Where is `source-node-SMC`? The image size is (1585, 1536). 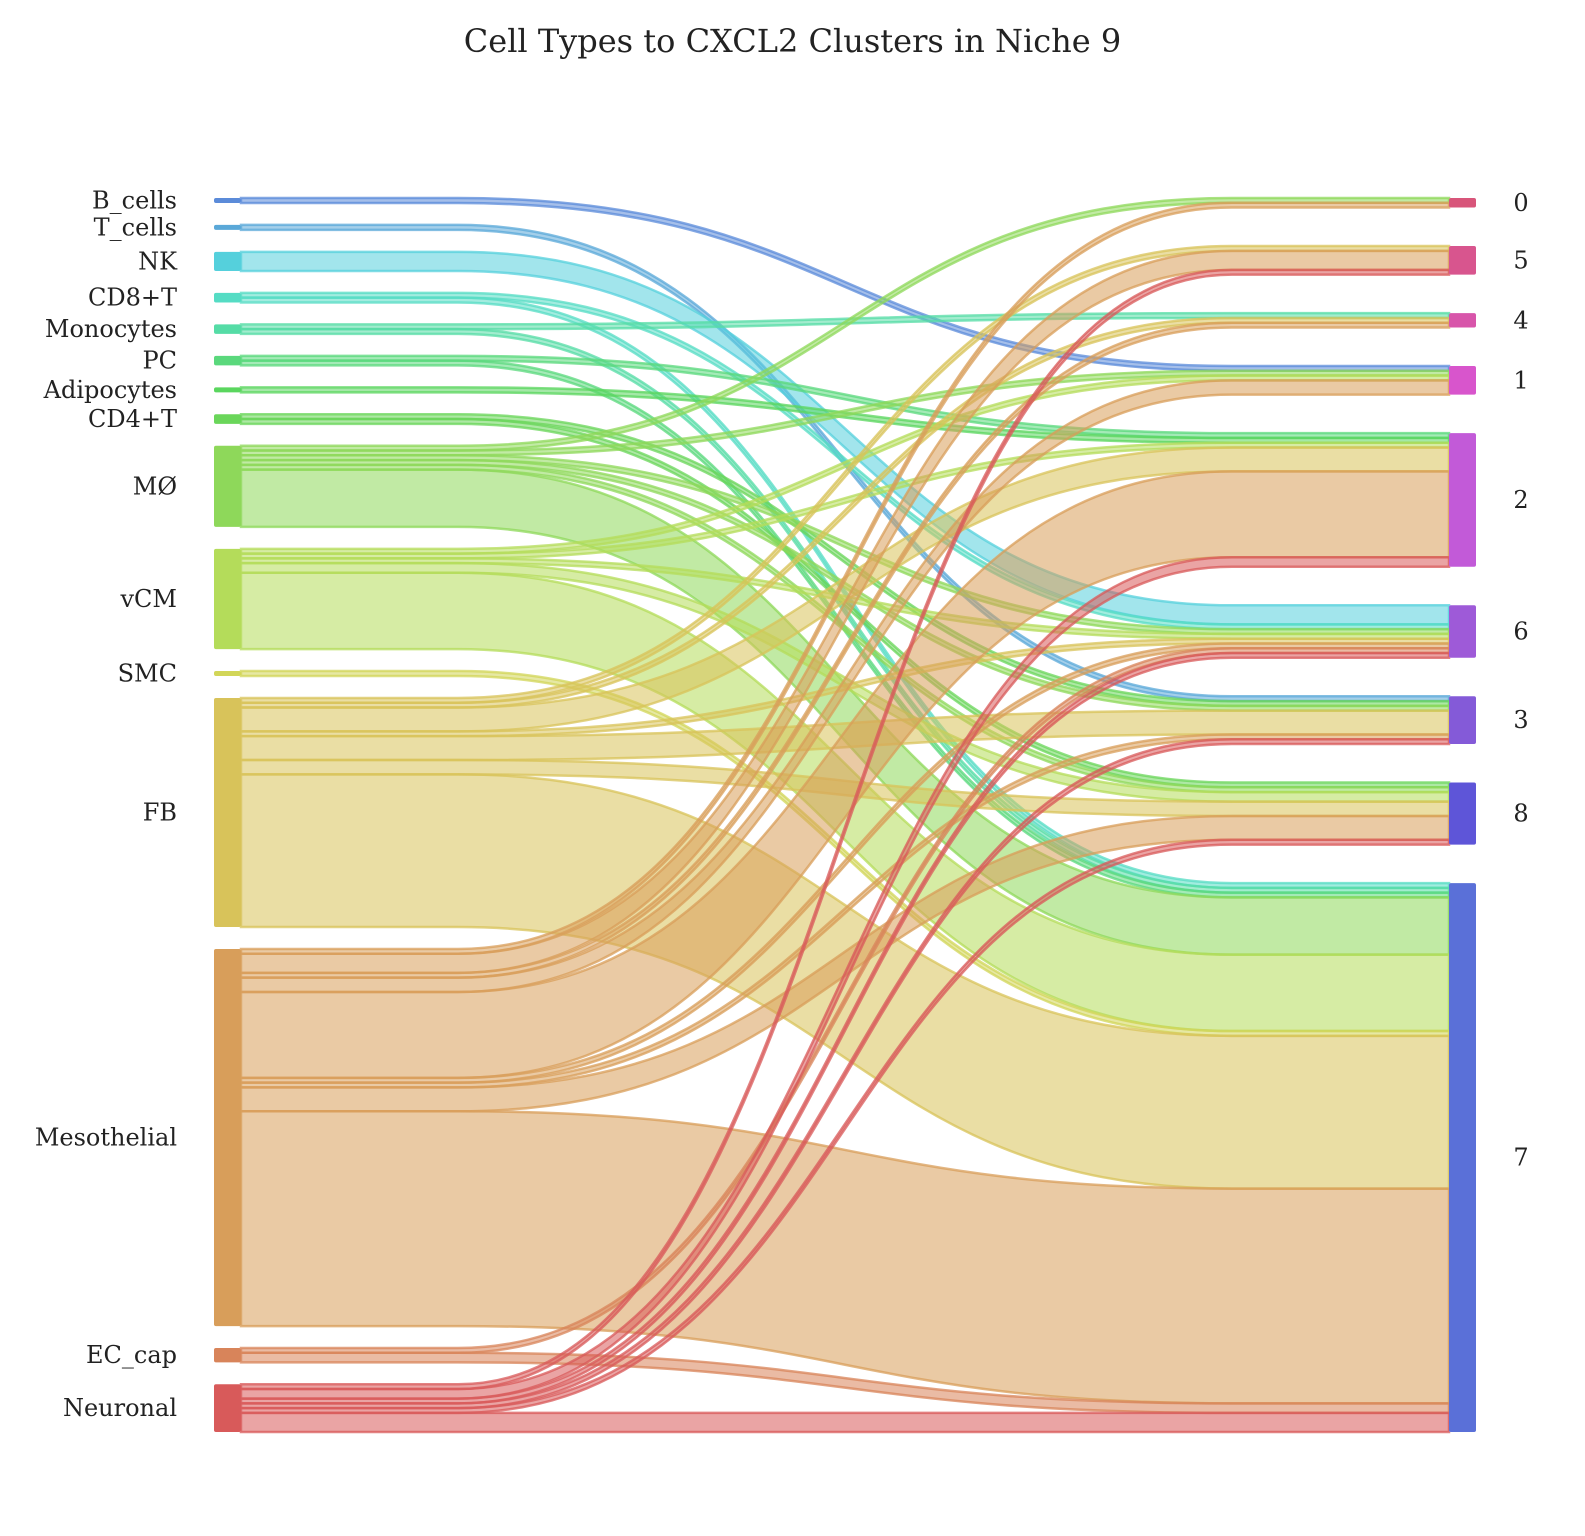 source-node-SMC is located at coordinates (227, 674).